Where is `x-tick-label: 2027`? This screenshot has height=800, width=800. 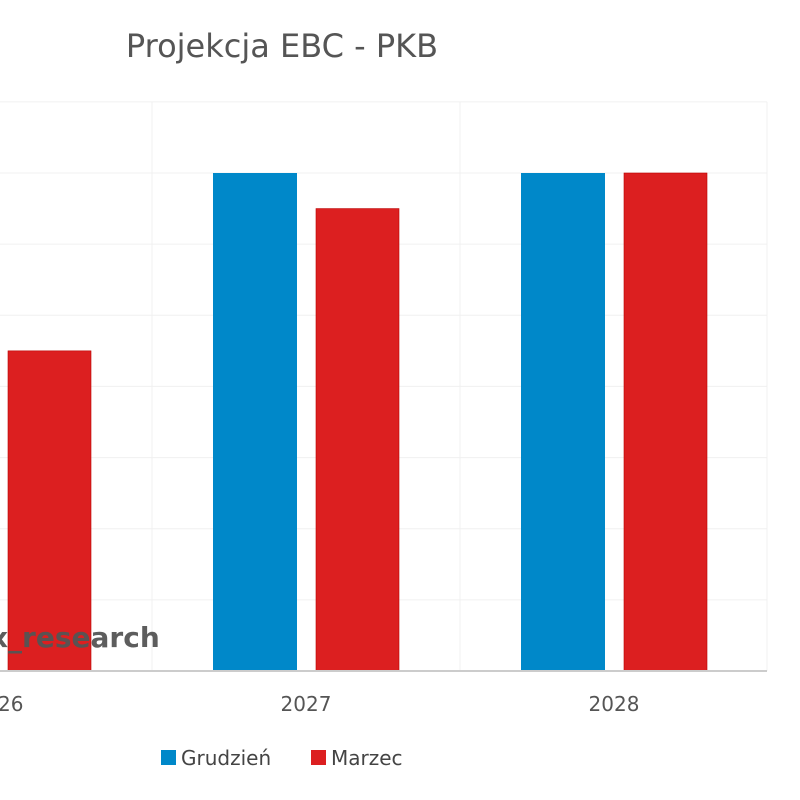 x-tick-label: 2027 is located at coordinates (306, 704).